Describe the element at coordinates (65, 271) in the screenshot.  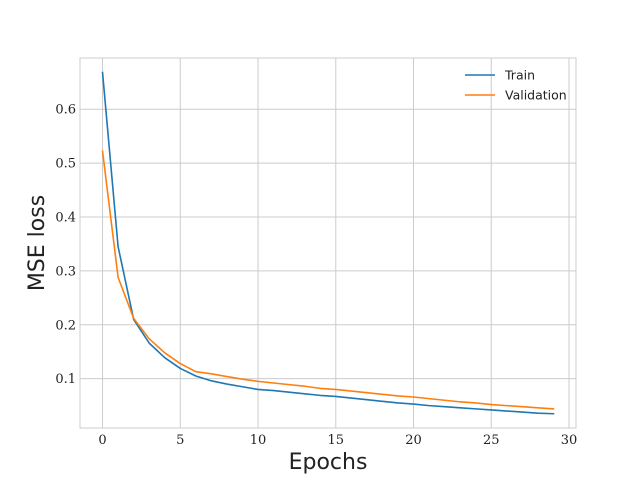
I see `y-tick-label: 0.3` at that location.